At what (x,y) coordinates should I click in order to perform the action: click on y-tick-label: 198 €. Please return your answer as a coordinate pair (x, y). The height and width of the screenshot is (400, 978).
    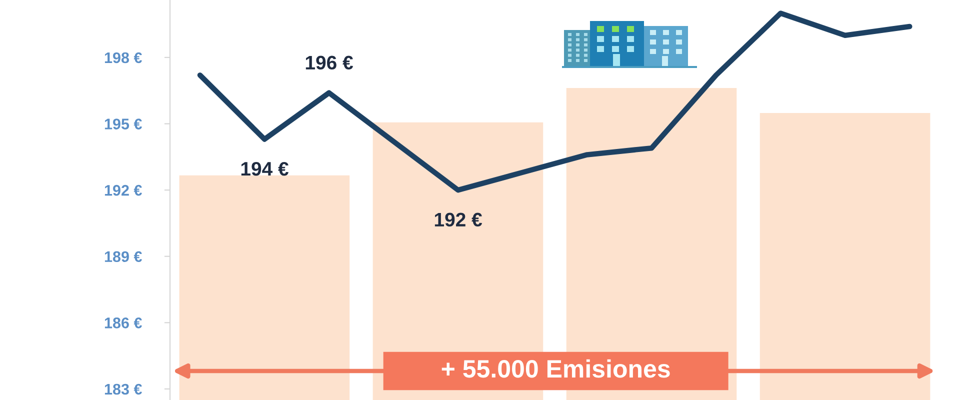
    Looking at the image, I should click on (123, 58).